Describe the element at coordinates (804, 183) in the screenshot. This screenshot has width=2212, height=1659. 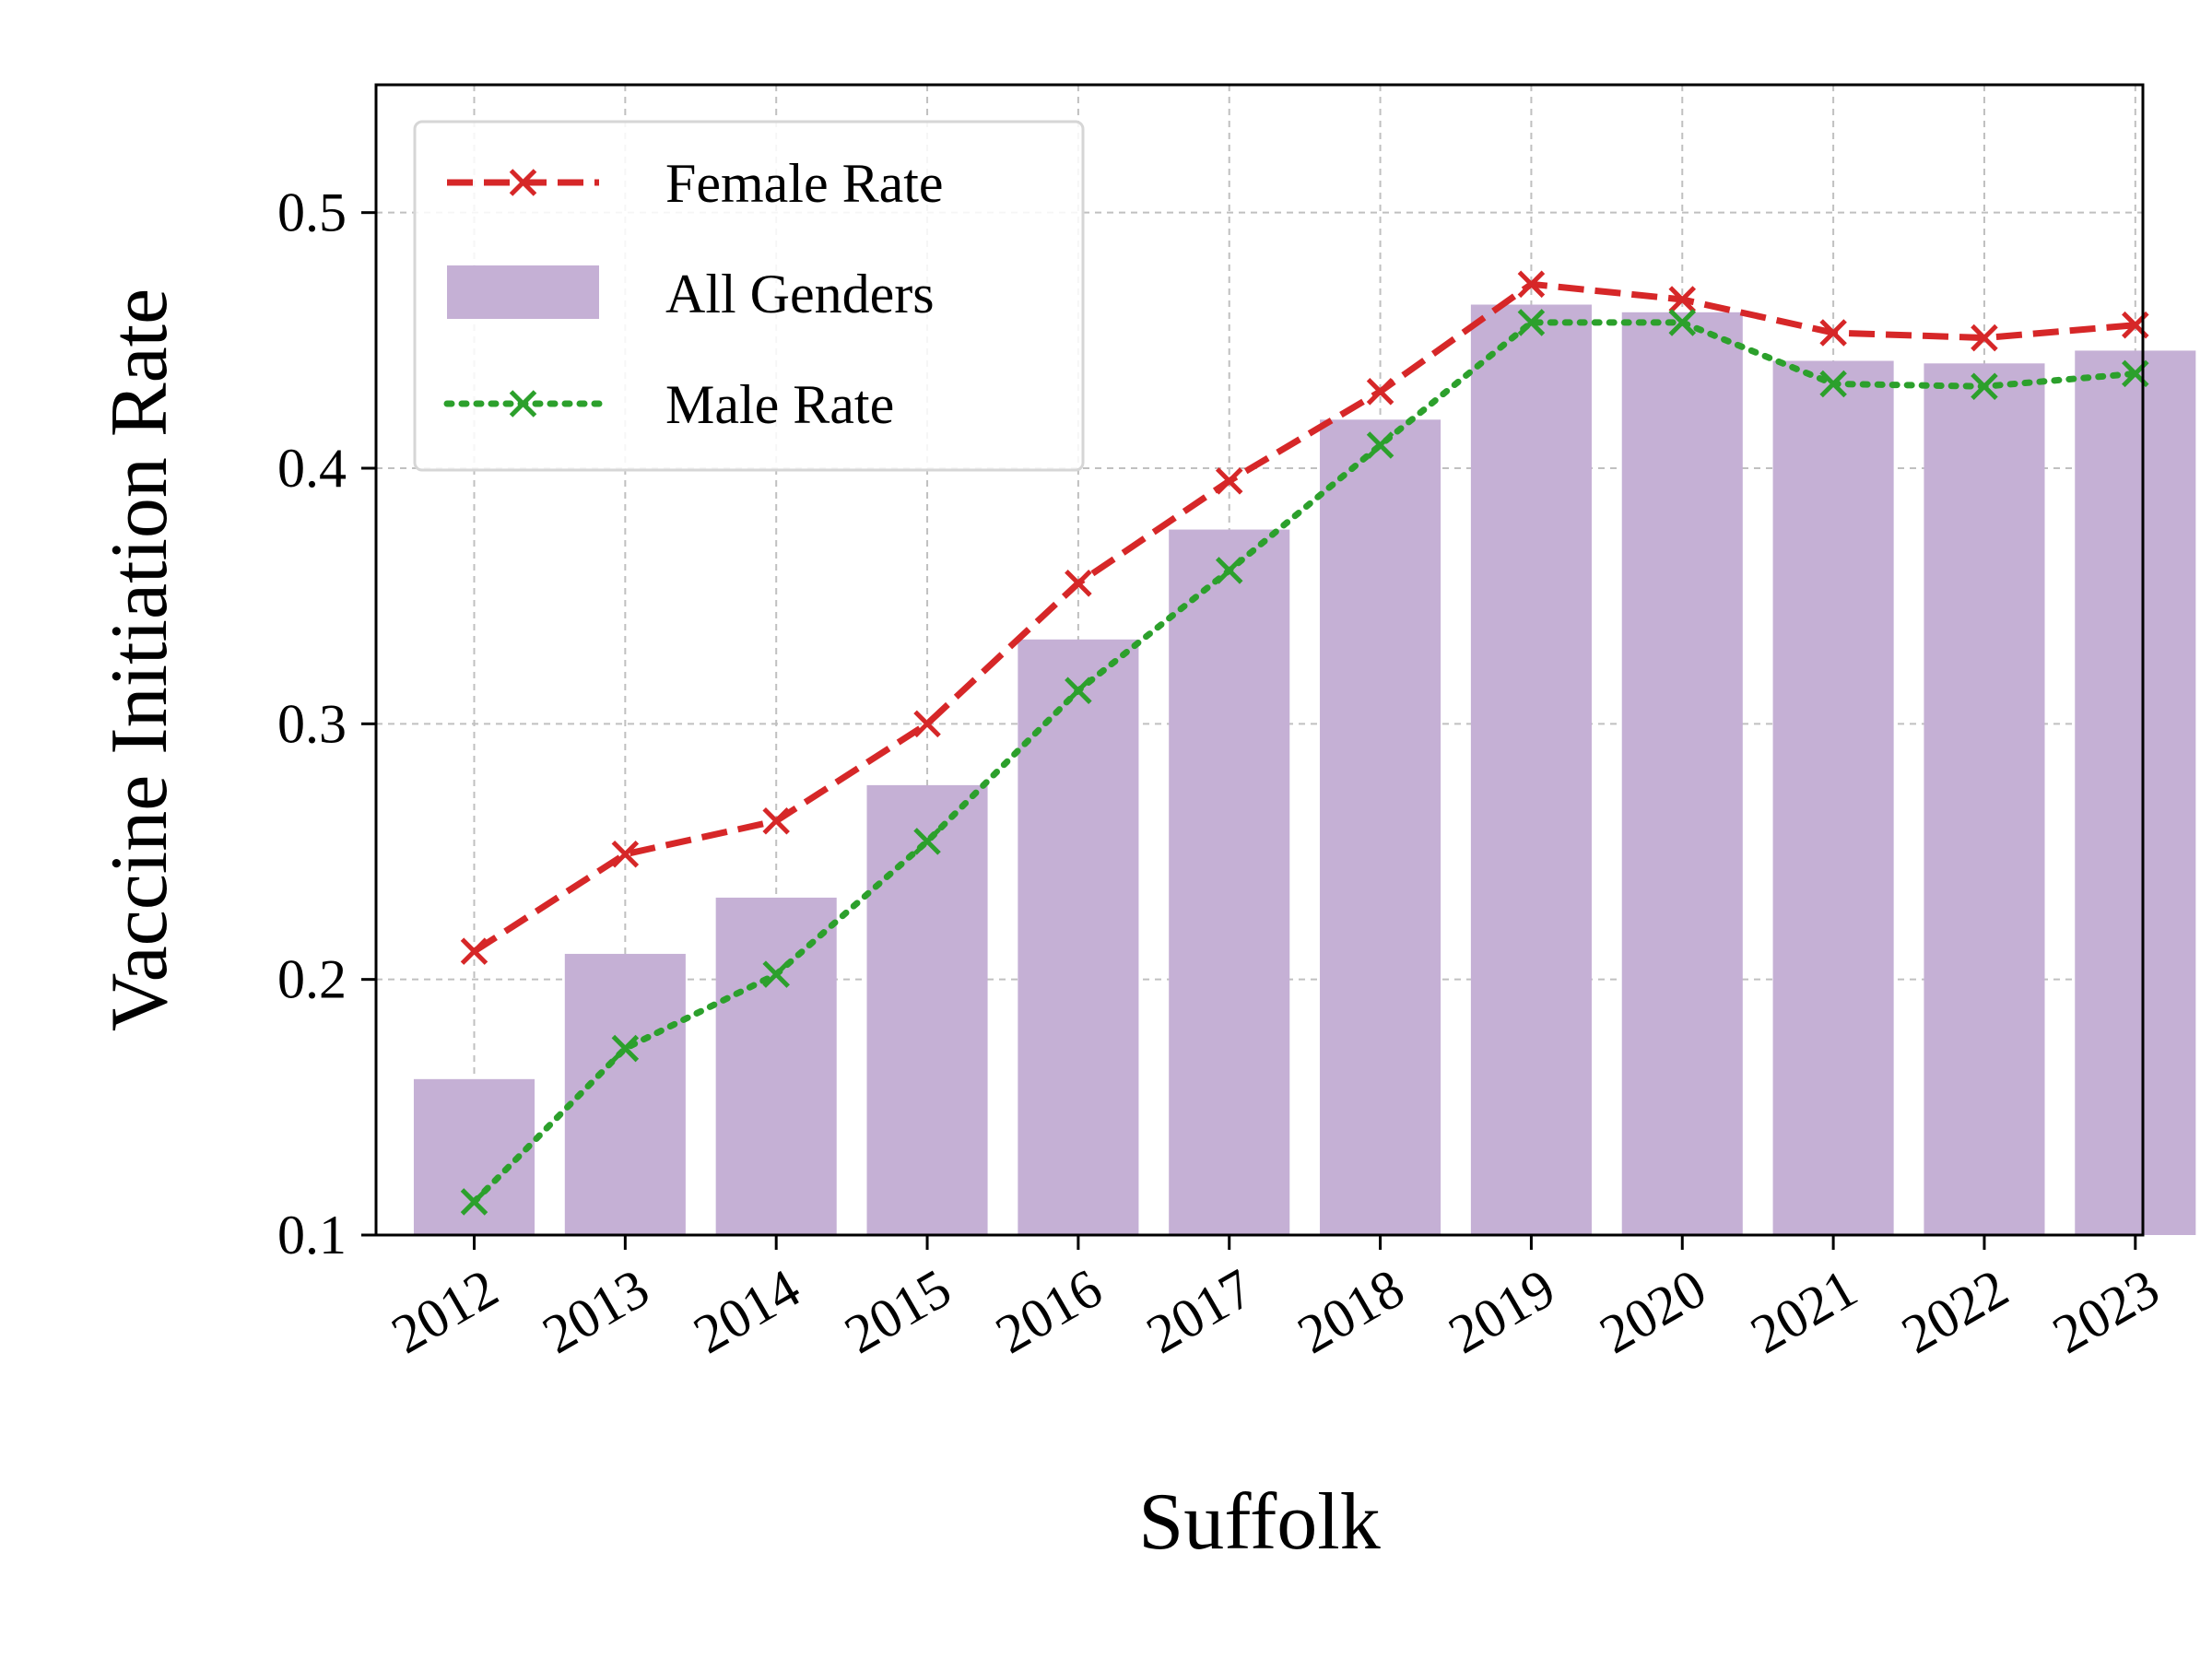
I see `legend-label: Female Rate` at that location.